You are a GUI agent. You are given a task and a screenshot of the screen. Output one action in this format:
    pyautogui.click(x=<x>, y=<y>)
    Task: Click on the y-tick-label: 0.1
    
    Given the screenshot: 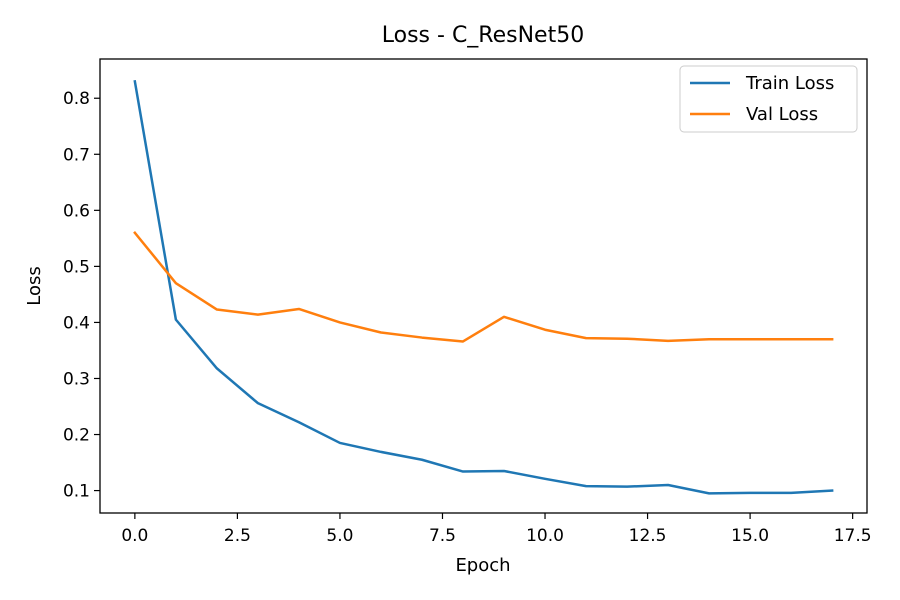 What is the action you would take?
    pyautogui.click(x=76, y=492)
    